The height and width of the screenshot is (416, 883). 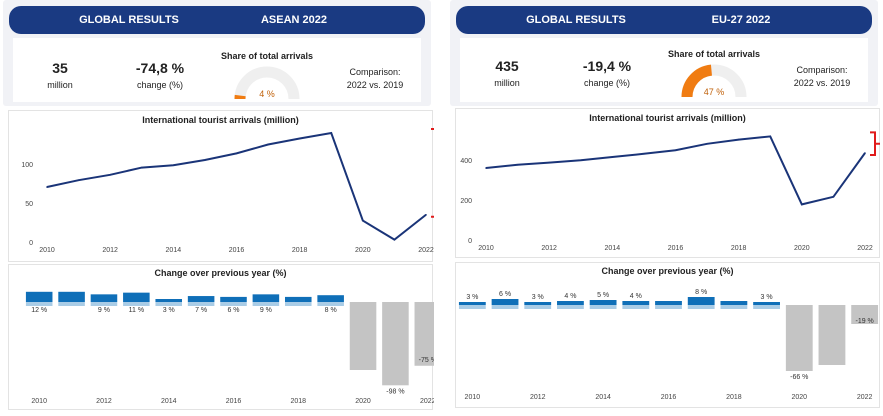 I want to click on y-tick-label: 0, so click(x=31, y=243).